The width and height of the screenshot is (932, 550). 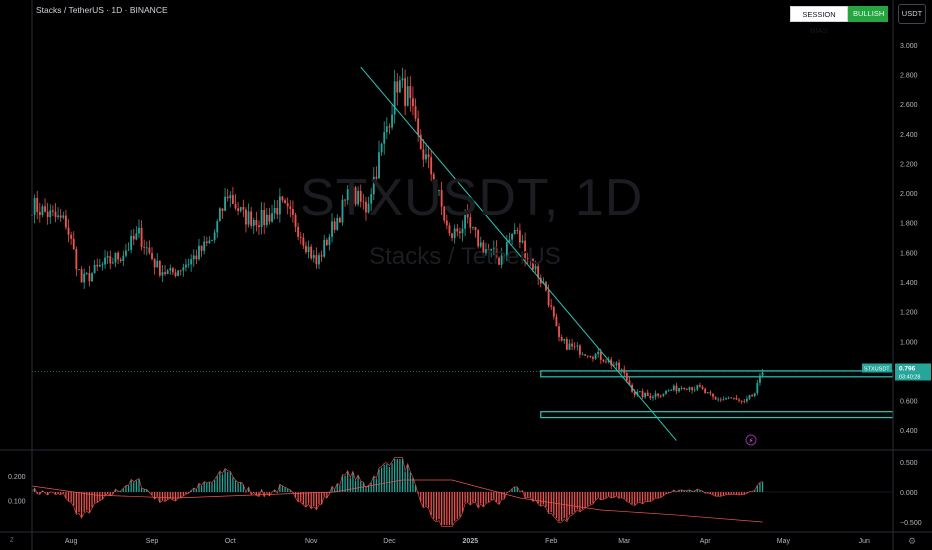 What do you see at coordinates (784, 541) in the screenshot?
I see `time-tick-label: May` at bounding box center [784, 541].